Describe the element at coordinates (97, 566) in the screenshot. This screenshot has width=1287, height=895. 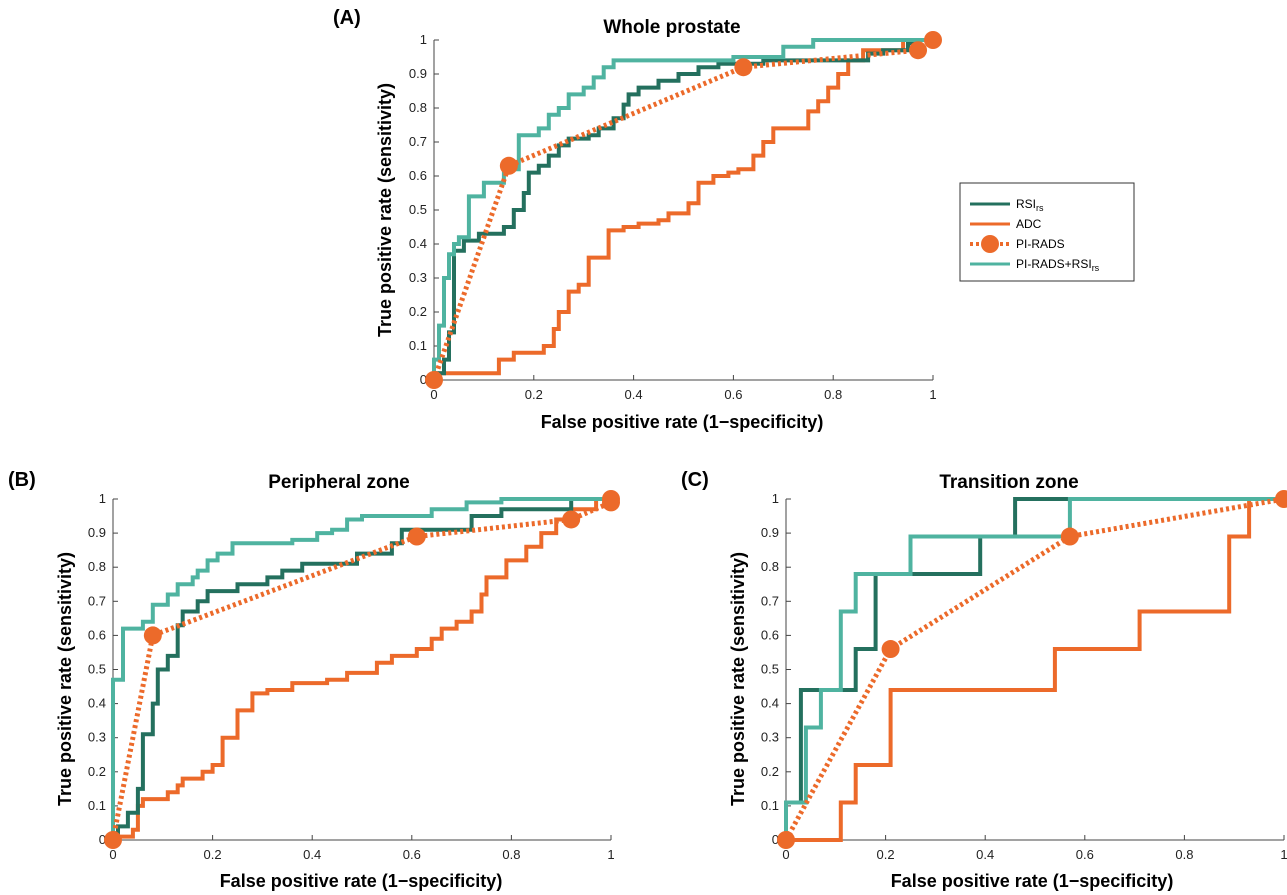
I see `y-tick-label-b: 0.8` at that location.